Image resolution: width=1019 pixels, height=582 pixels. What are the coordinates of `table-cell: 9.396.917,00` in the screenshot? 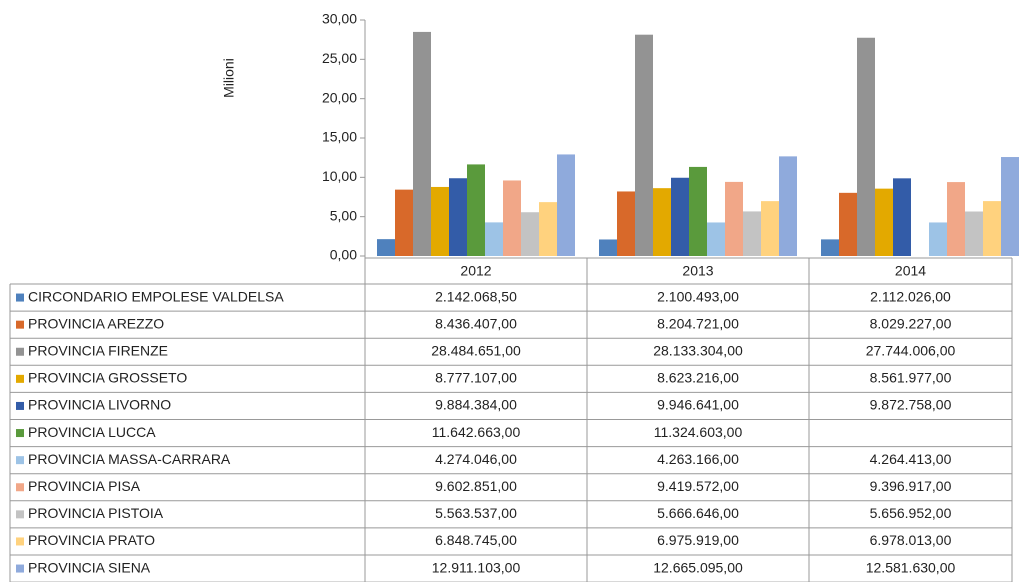 It's located at (911, 486).